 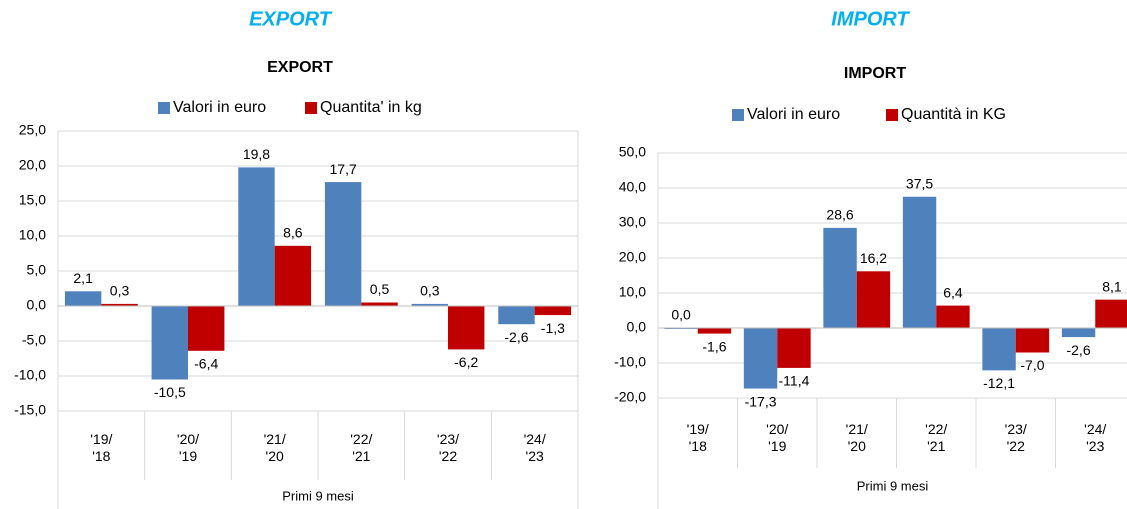 I want to click on value-label: -1,3, so click(x=553, y=328).